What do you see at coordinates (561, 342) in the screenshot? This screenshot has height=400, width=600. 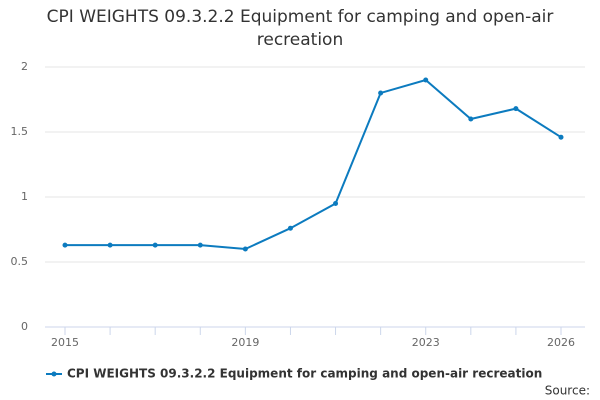 I see `x-tick-label: 2026` at bounding box center [561, 342].